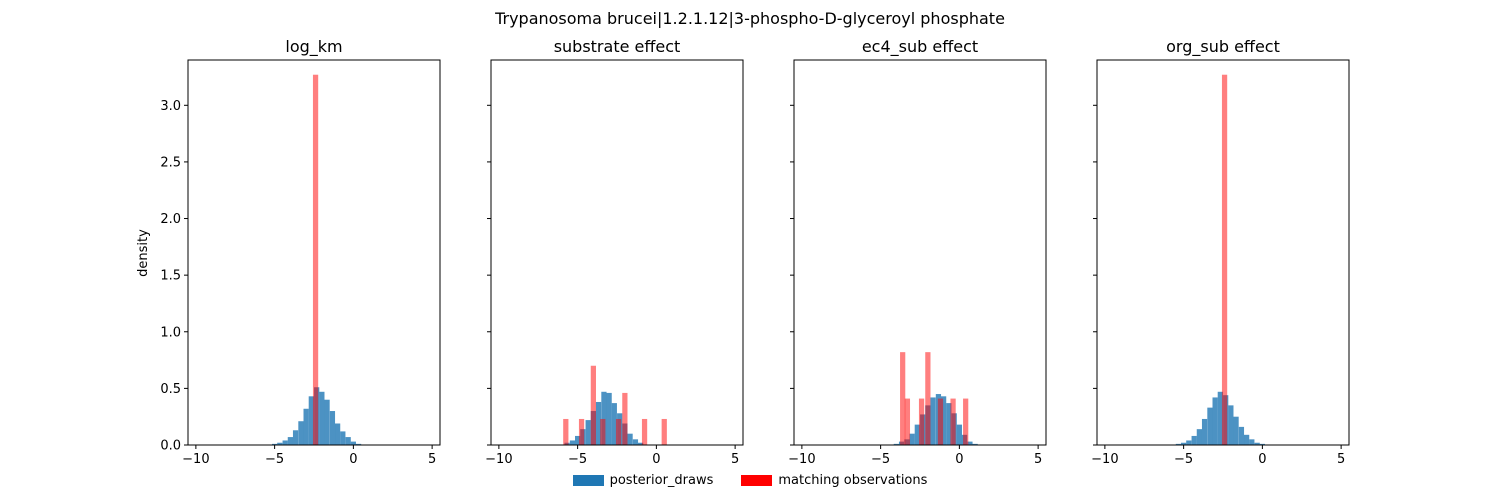 This screenshot has width=1500, height=500. Describe the element at coordinates (642, 480) in the screenshot. I see `legend-item-posterior: posterior_draws` at that location.